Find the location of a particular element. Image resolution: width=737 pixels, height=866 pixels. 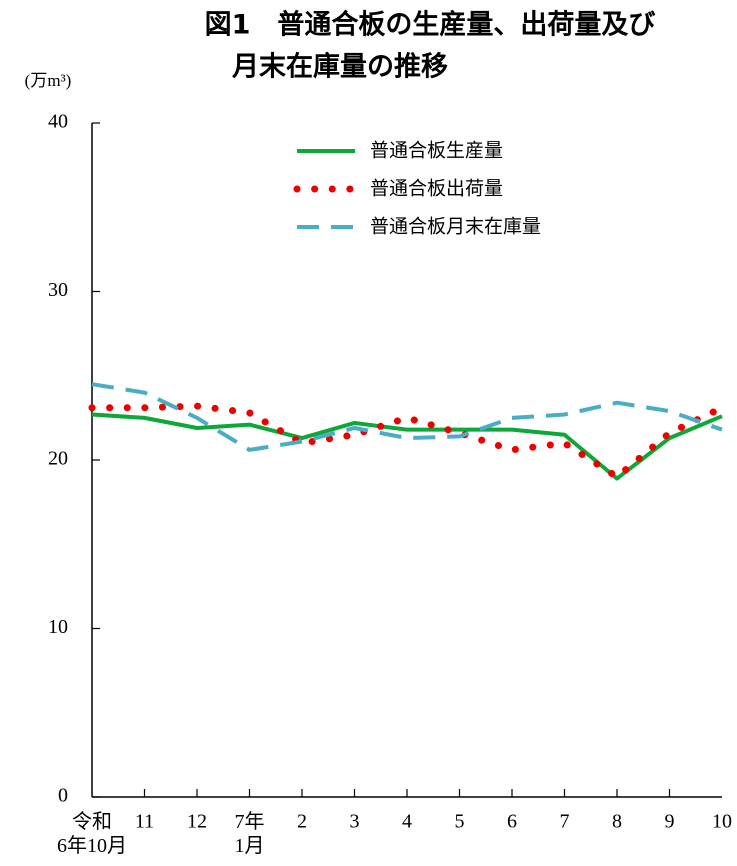

y-tick-label: 10 is located at coordinates (58, 627).